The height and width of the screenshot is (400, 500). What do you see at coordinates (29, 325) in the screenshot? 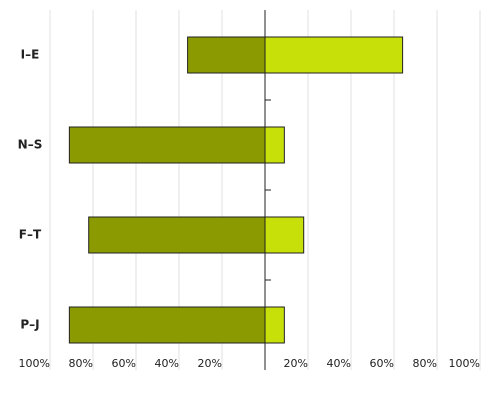
I see `y-tick-label: P–J` at bounding box center [29, 325].